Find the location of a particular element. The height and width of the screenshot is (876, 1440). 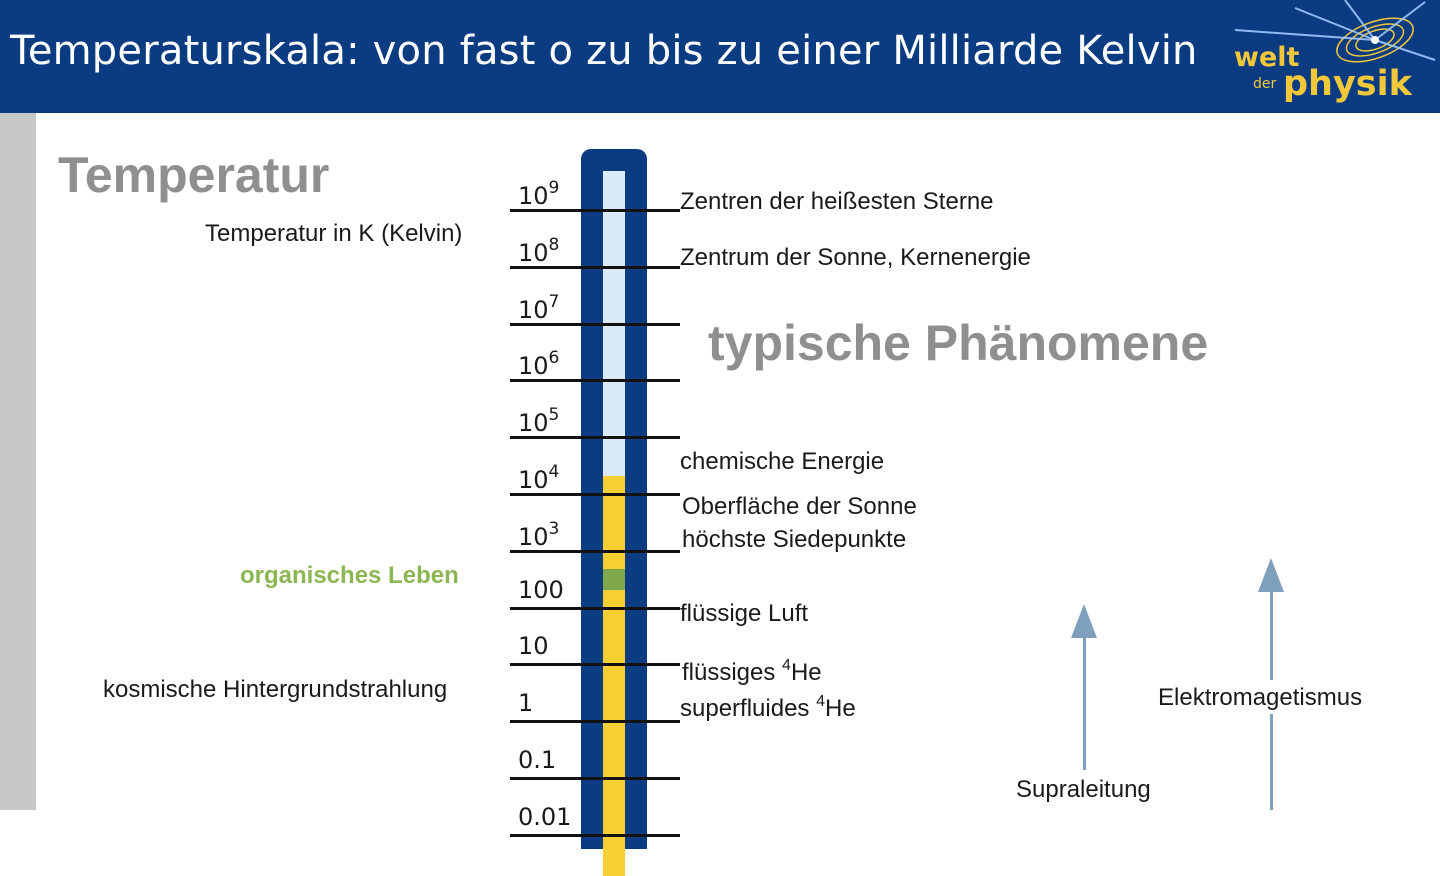

scale-tick-label: 10⁶ is located at coordinates (538, 364).